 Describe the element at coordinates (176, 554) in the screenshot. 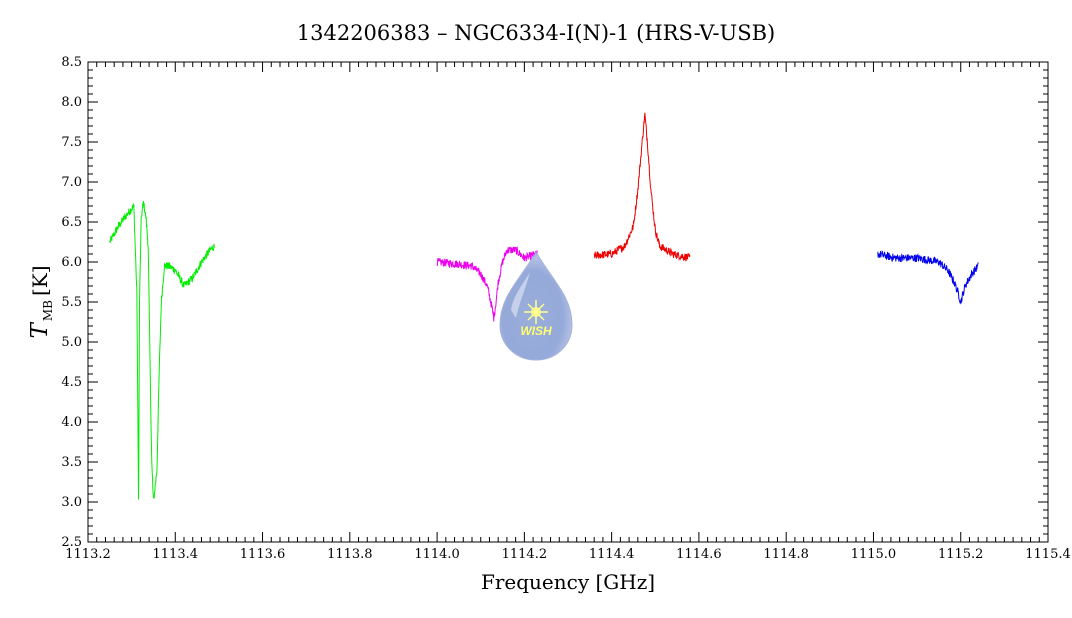

I see `x-tick-label: 1113.4` at that location.